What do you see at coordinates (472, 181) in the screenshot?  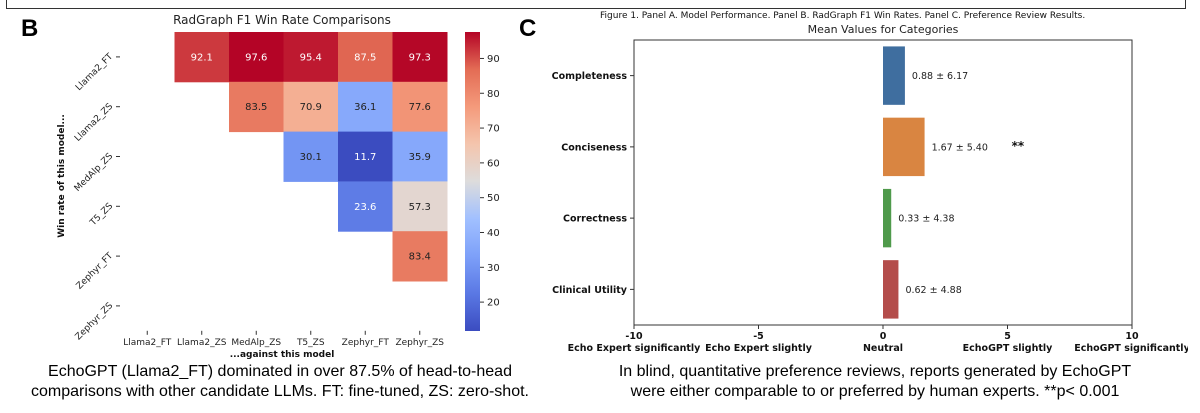 I see `colorbar` at bounding box center [472, 181].